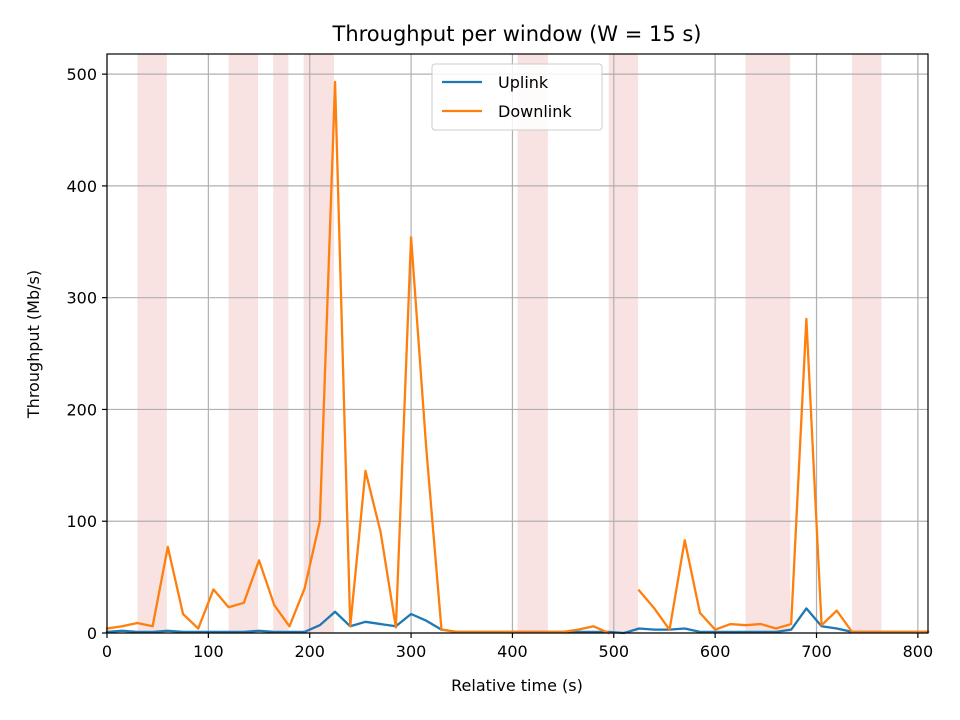 The width and height of the screenshot is (960, 720). Describe the element at coordinates (517, 685) in the screenshot. I see `x-axis-label: Relative time (s)` at that location.